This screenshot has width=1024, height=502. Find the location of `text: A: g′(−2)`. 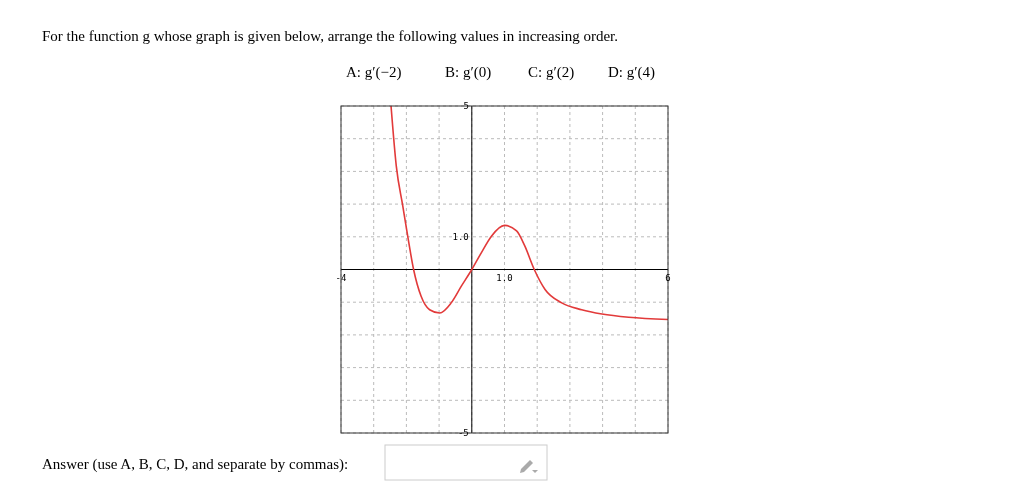

text: A: g′(−2) is located at coordinates (374, 72).